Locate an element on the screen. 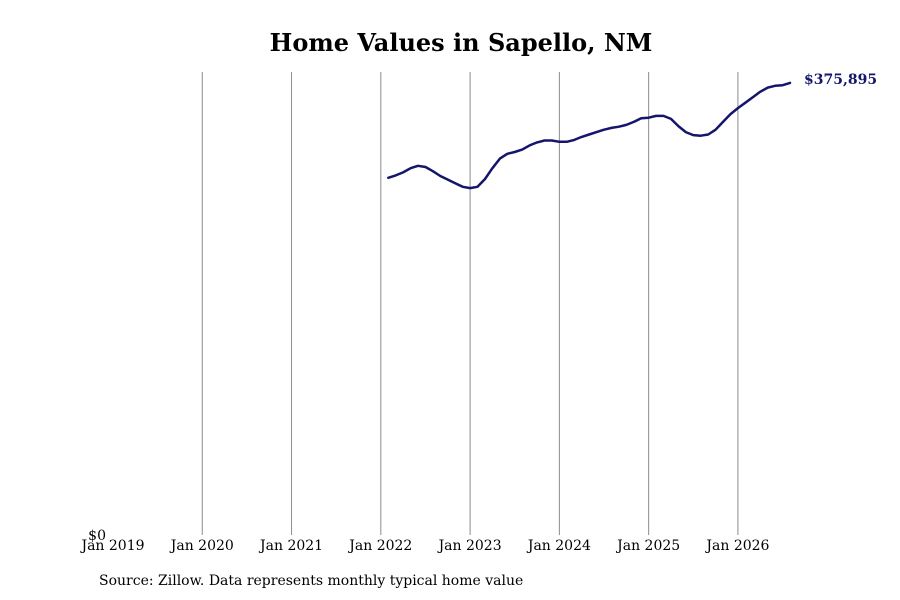 This screenshot has width=900, height=600. end-value-label: $375,895 is located at coordinates (840, 80).